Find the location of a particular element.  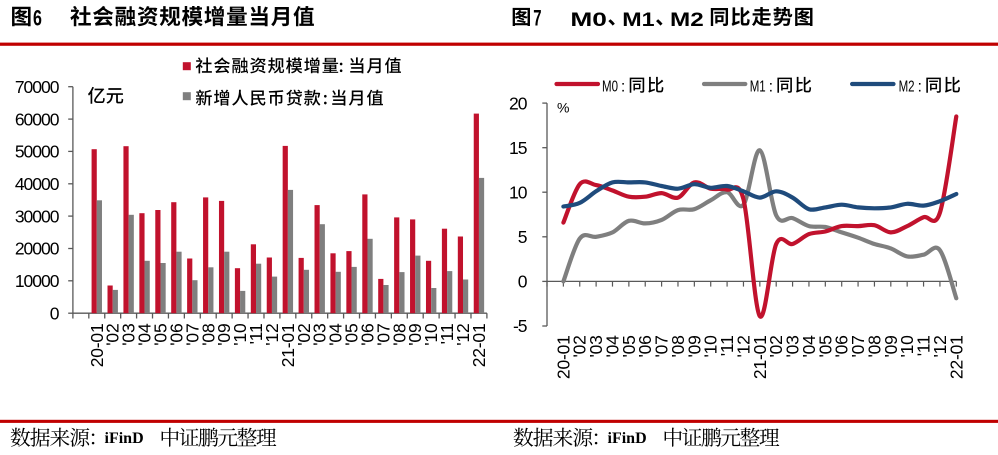

svg-text: 6 is located at coordinates (37, 17).